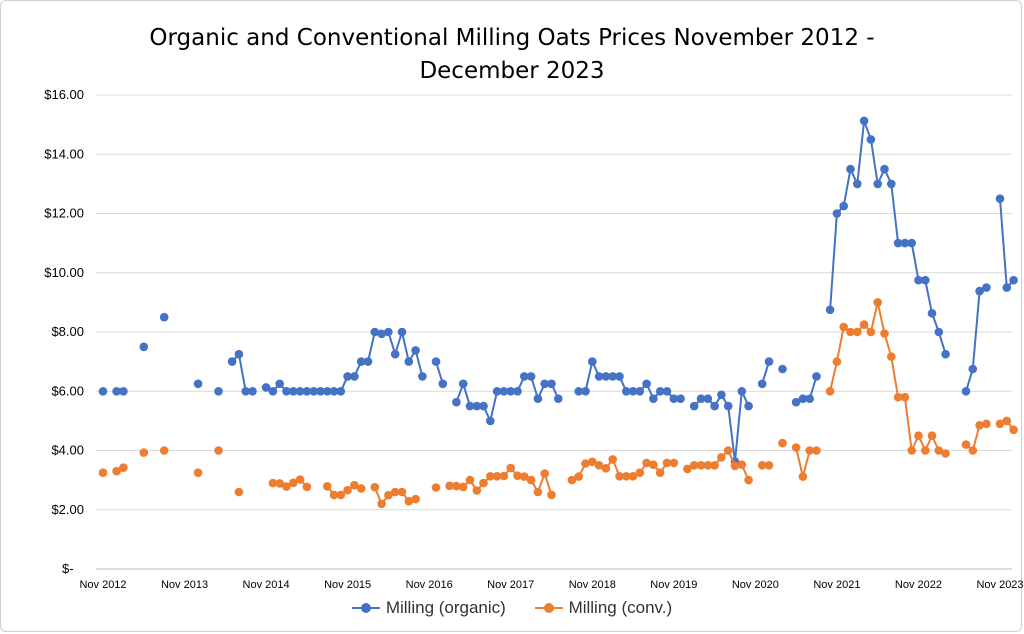 This screenshot has width=1024, height=634. What do you see at coordinates (918, 585) in the screenshot?
I see `x-tick-label: Nov 2022` at bounding box center [918, 585].